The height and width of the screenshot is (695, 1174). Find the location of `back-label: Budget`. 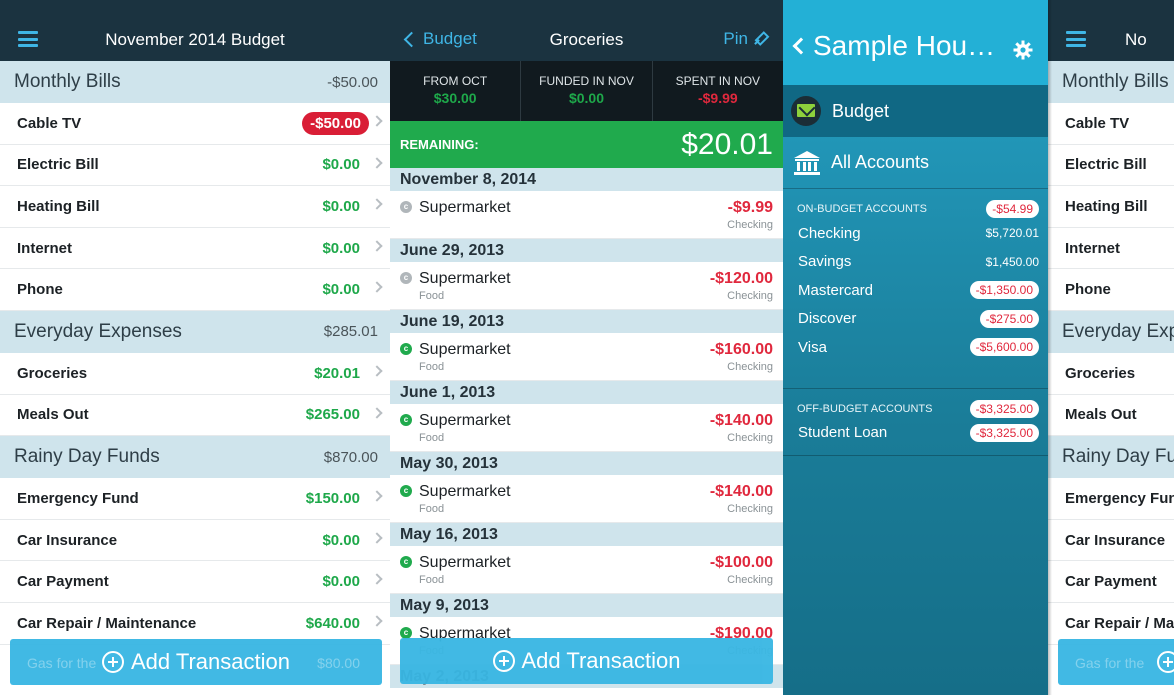

back-label: Budget is located at coordinates (450, 38).